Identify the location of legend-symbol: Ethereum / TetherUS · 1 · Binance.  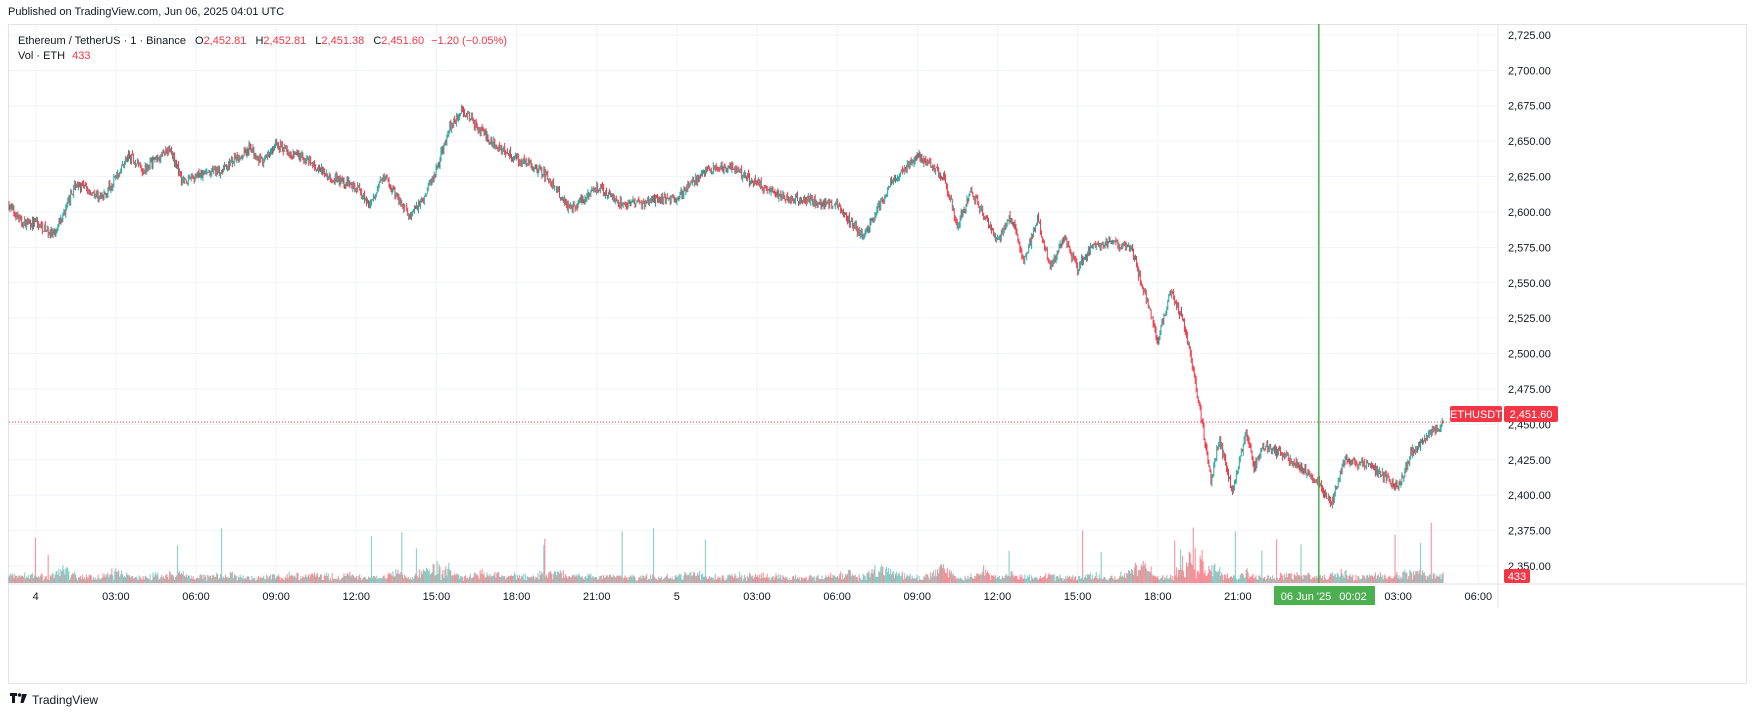
(102, 41).